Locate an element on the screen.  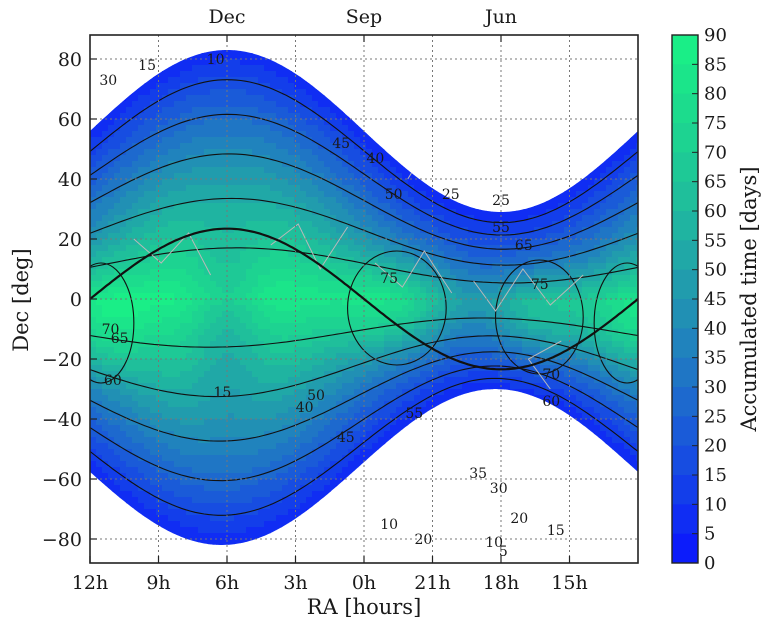
y-tick-label: 20 is located at coordinates (70, 240).